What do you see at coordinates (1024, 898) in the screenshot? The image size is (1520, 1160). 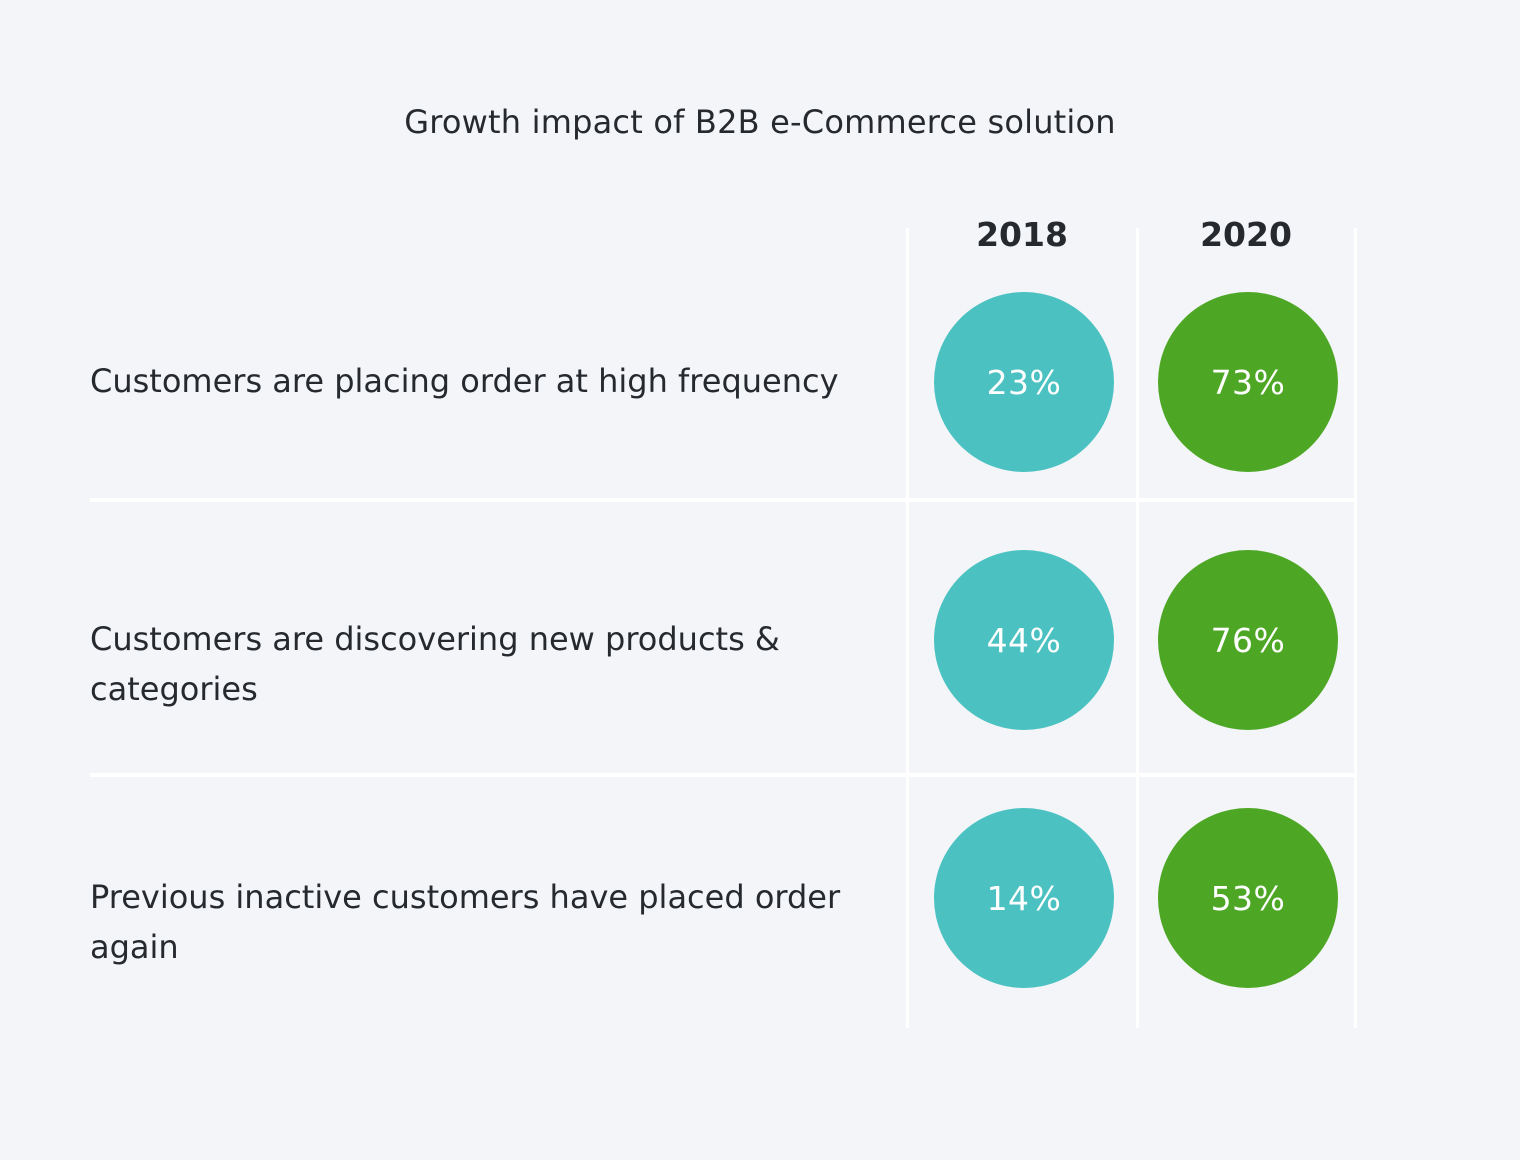 I see `bubble-2018-inactive-reordered: 14%` at bounding box center [1024, 898].